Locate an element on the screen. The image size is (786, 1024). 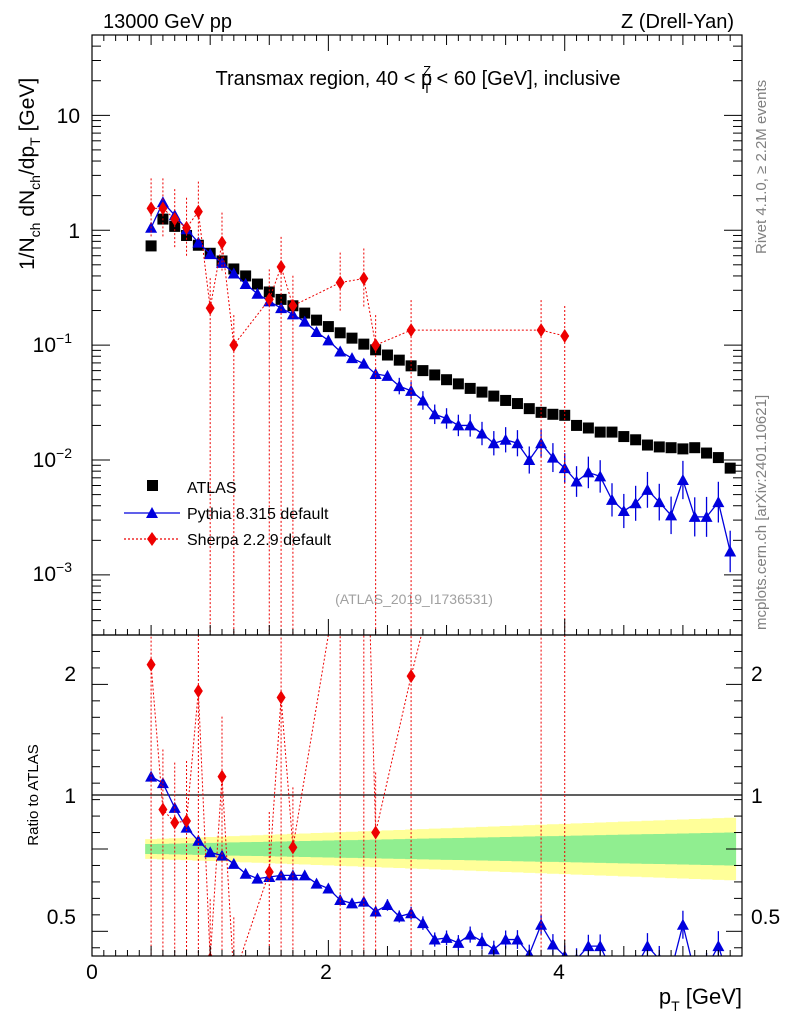
legend-sherpa-marker is located at coordinates (152, 539).